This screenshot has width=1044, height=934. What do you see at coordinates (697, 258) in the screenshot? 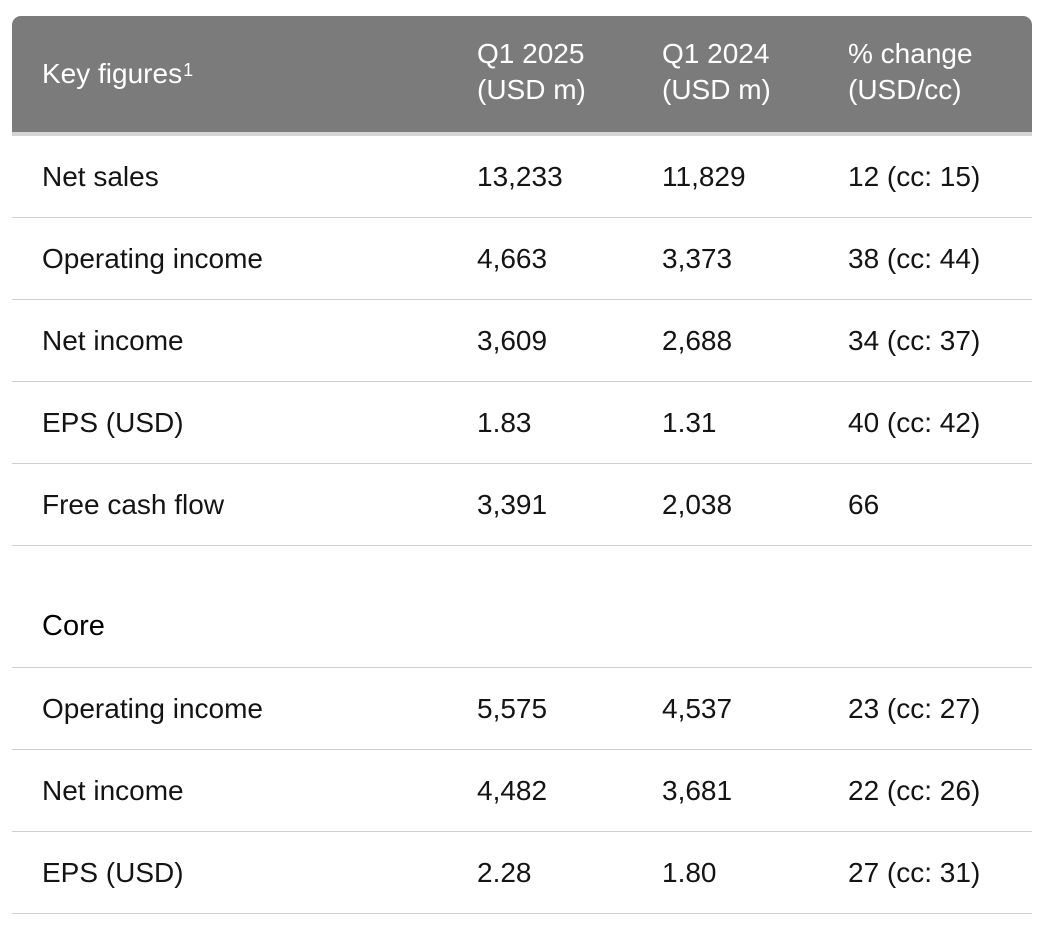
I see `q1-2024-value: 3,373` at bounding box center [697, 258].